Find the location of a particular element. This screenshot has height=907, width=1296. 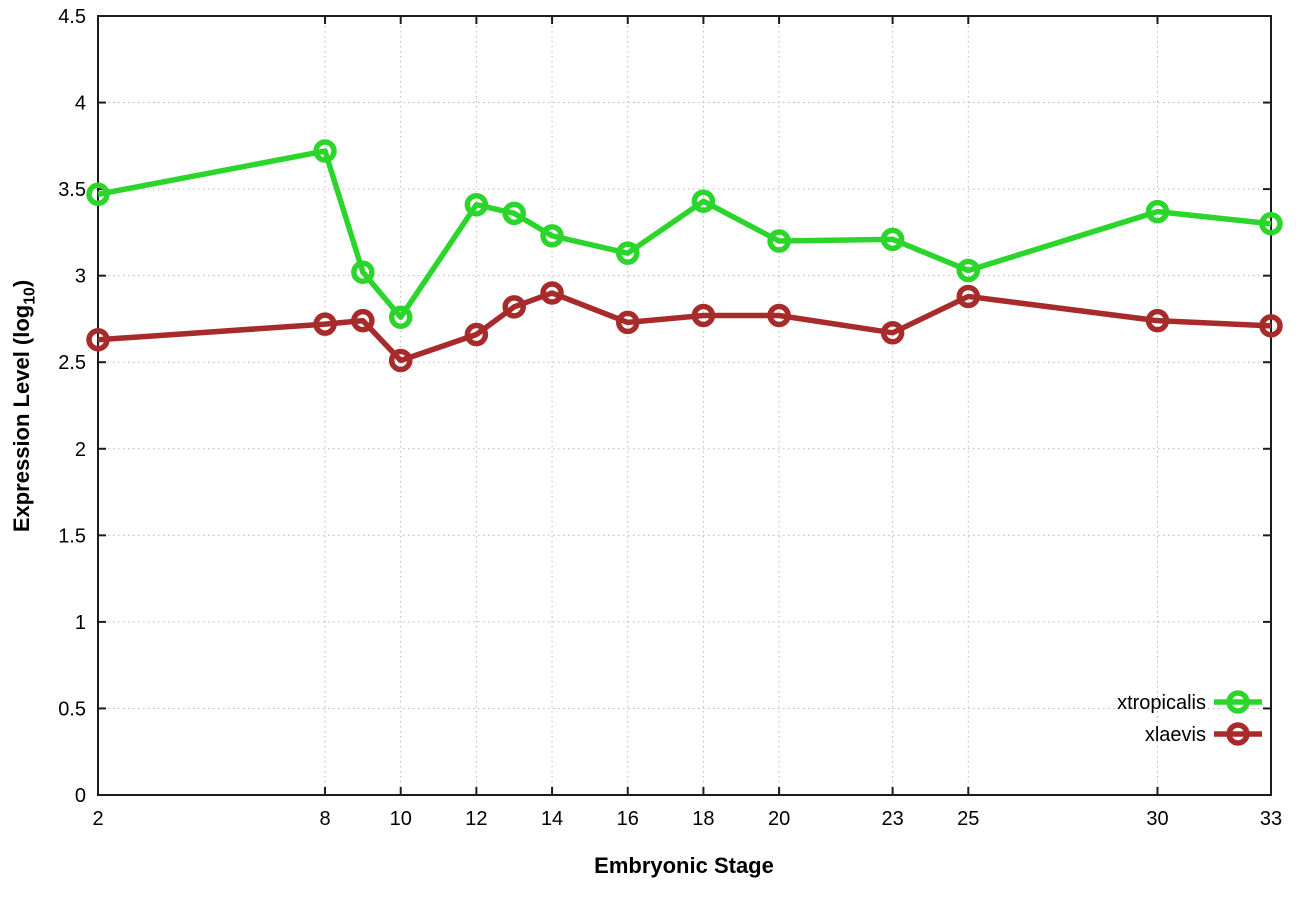

y-tick-label: 1 is located at coordinates (80, 623).